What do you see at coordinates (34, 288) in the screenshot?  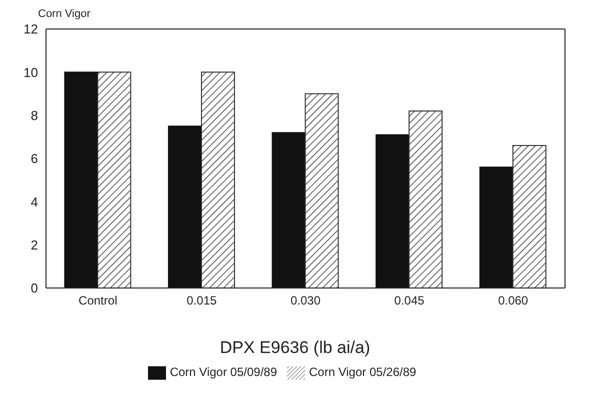 I see `y-tick-label: 0` at bounding box center [34, 288].